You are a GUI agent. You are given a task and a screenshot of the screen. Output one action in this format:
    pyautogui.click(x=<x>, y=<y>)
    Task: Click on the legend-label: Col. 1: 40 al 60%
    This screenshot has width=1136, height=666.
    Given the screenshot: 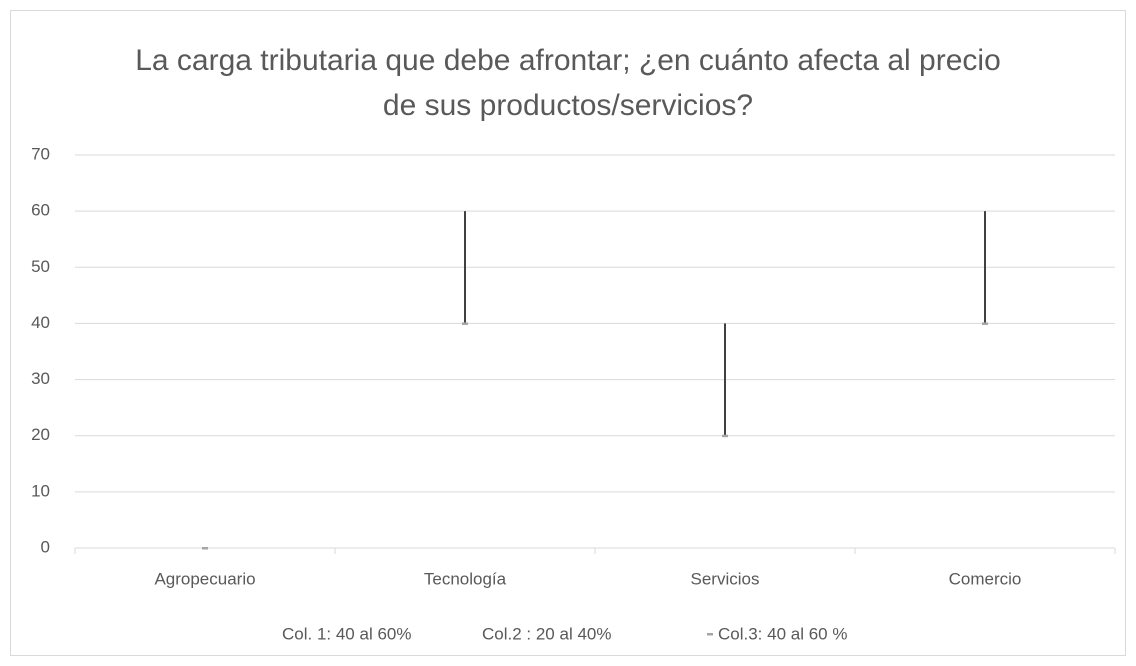 What is the action you would take?
    pyautogui.click(x=346, y=633)
    